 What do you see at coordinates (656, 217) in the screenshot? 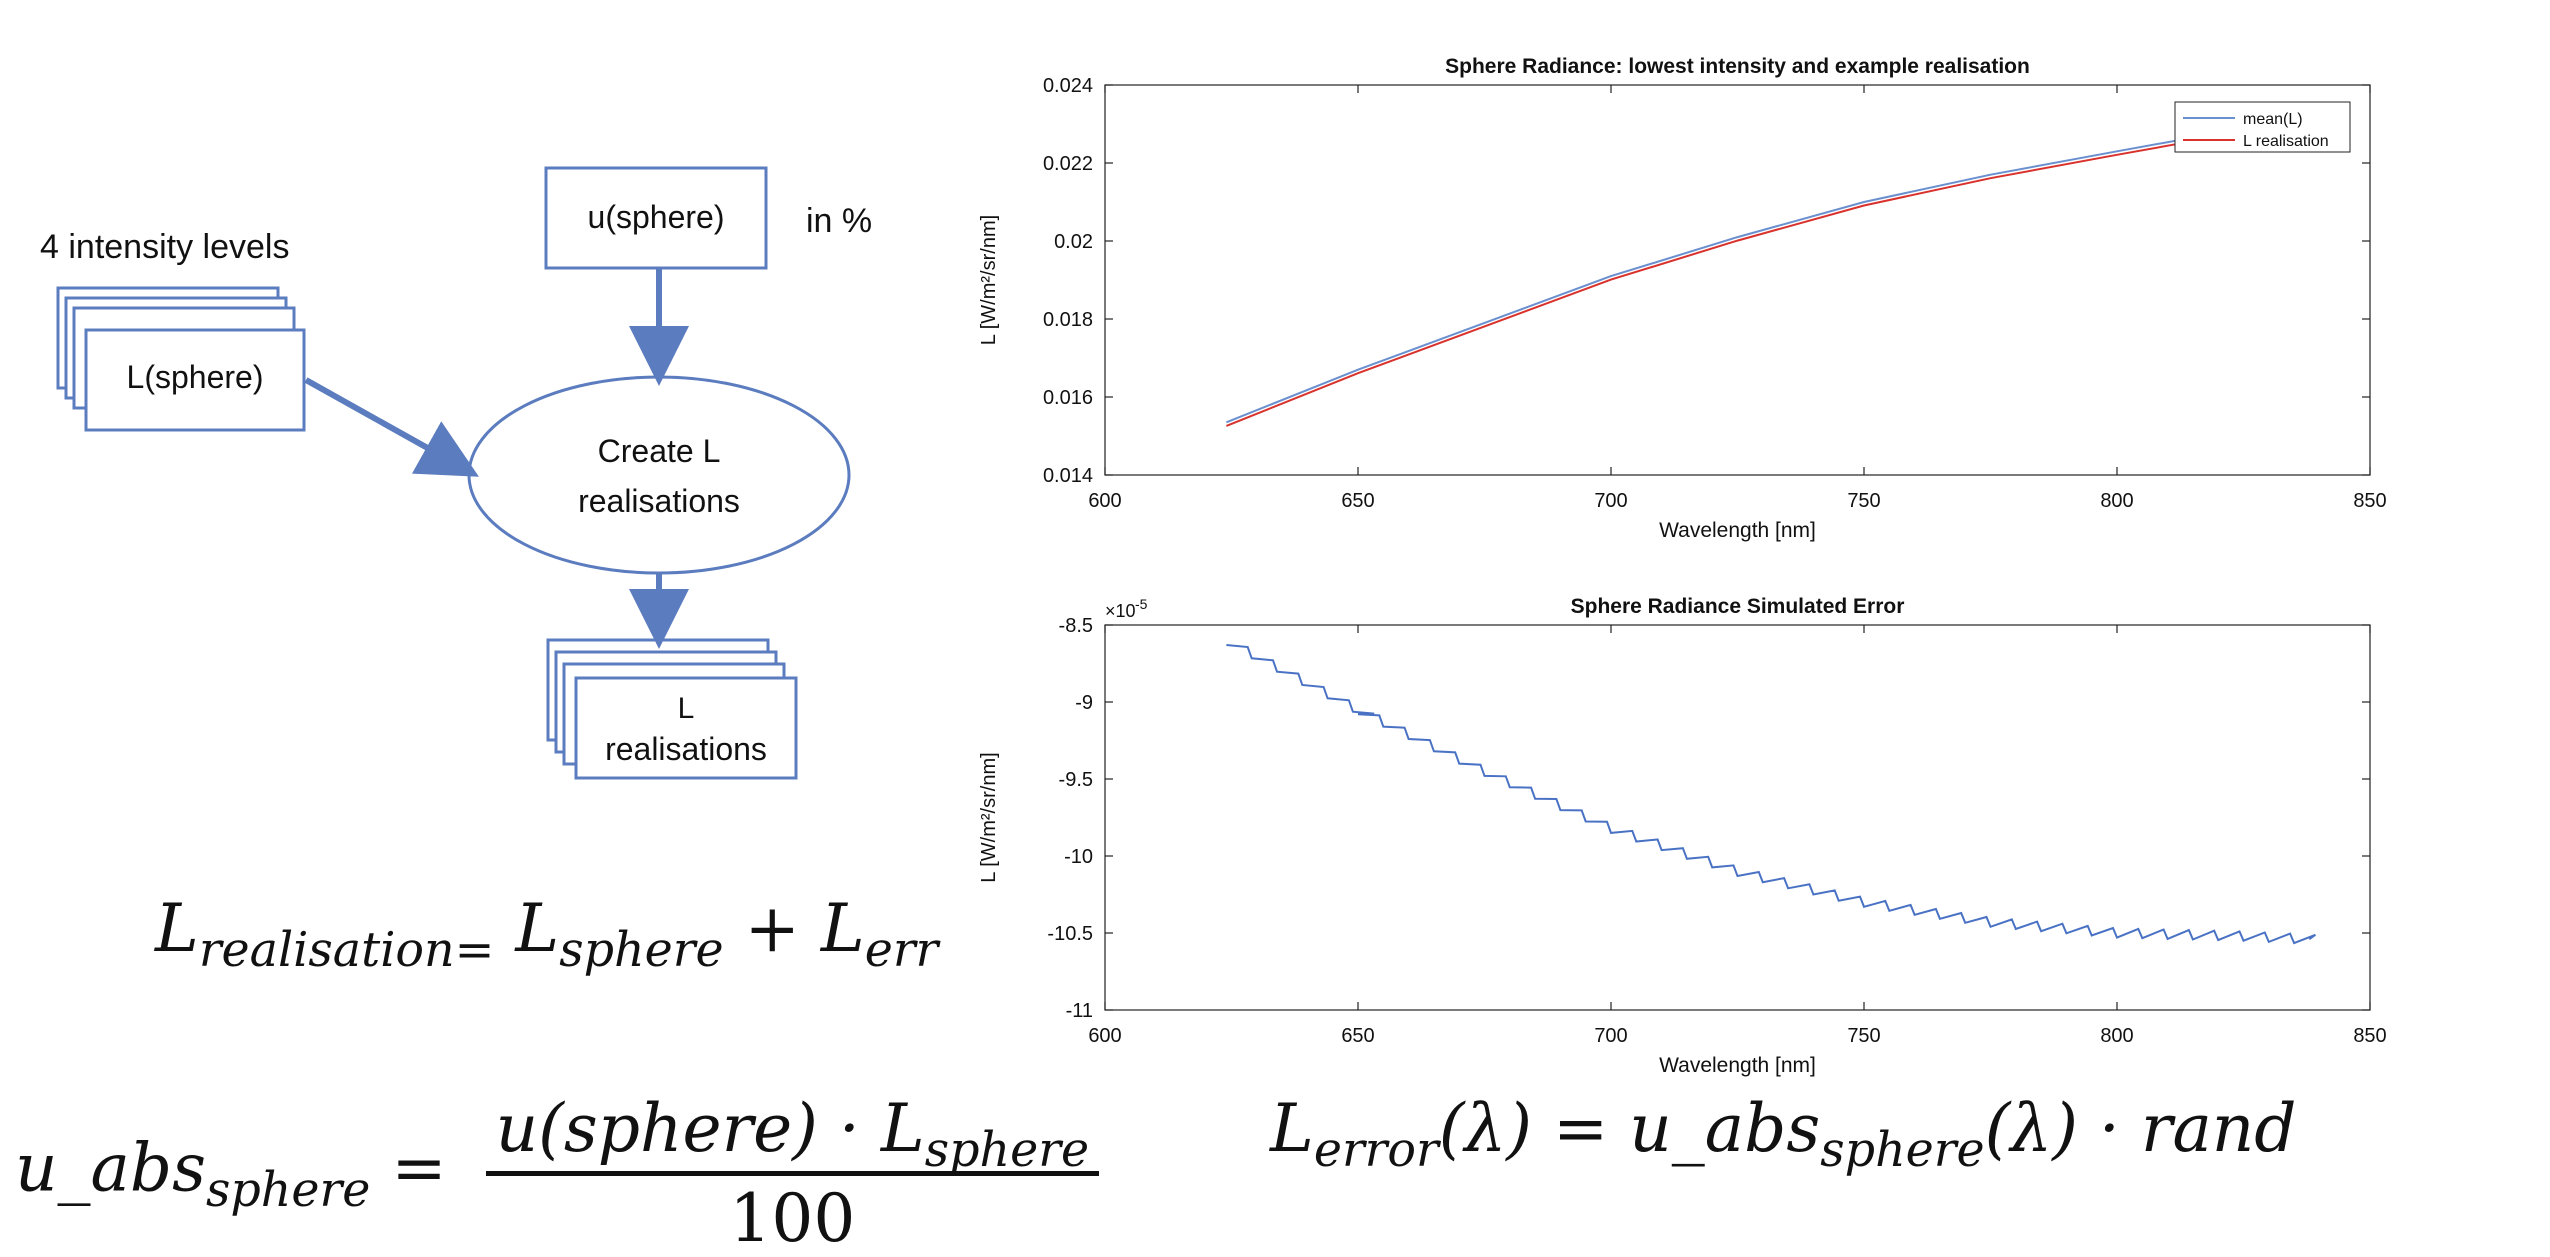
I see `u-sphere-label: u(sphere)` at bounding box center [656, 217].